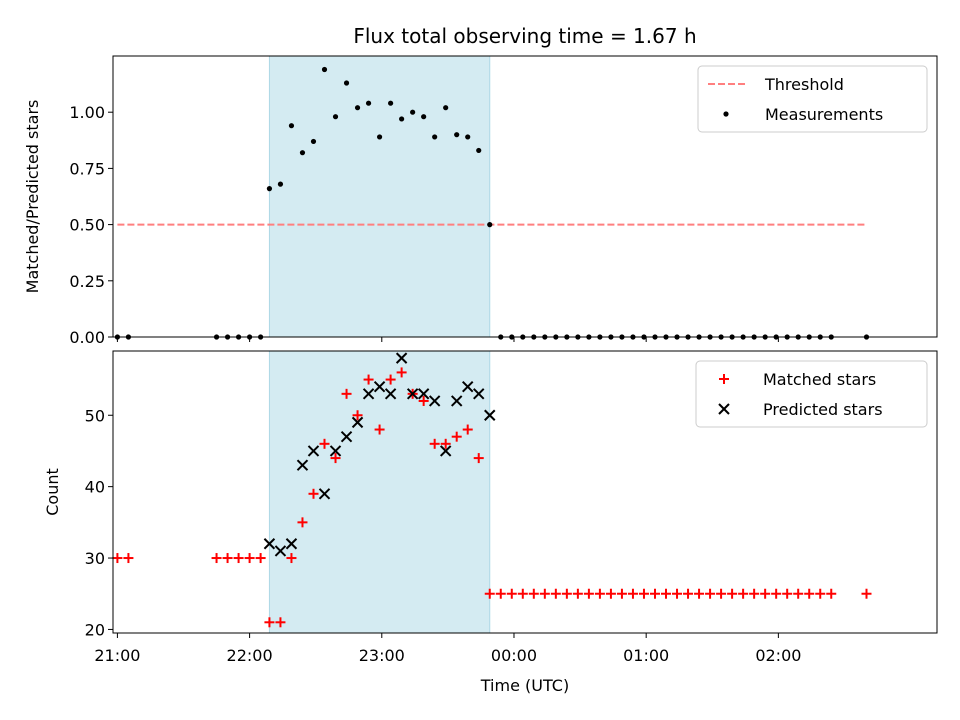  What do you see at coordinates (87, 281) in the screenshot?
I see `y-tick-label: 0.25` at bounding box center [87, 281].